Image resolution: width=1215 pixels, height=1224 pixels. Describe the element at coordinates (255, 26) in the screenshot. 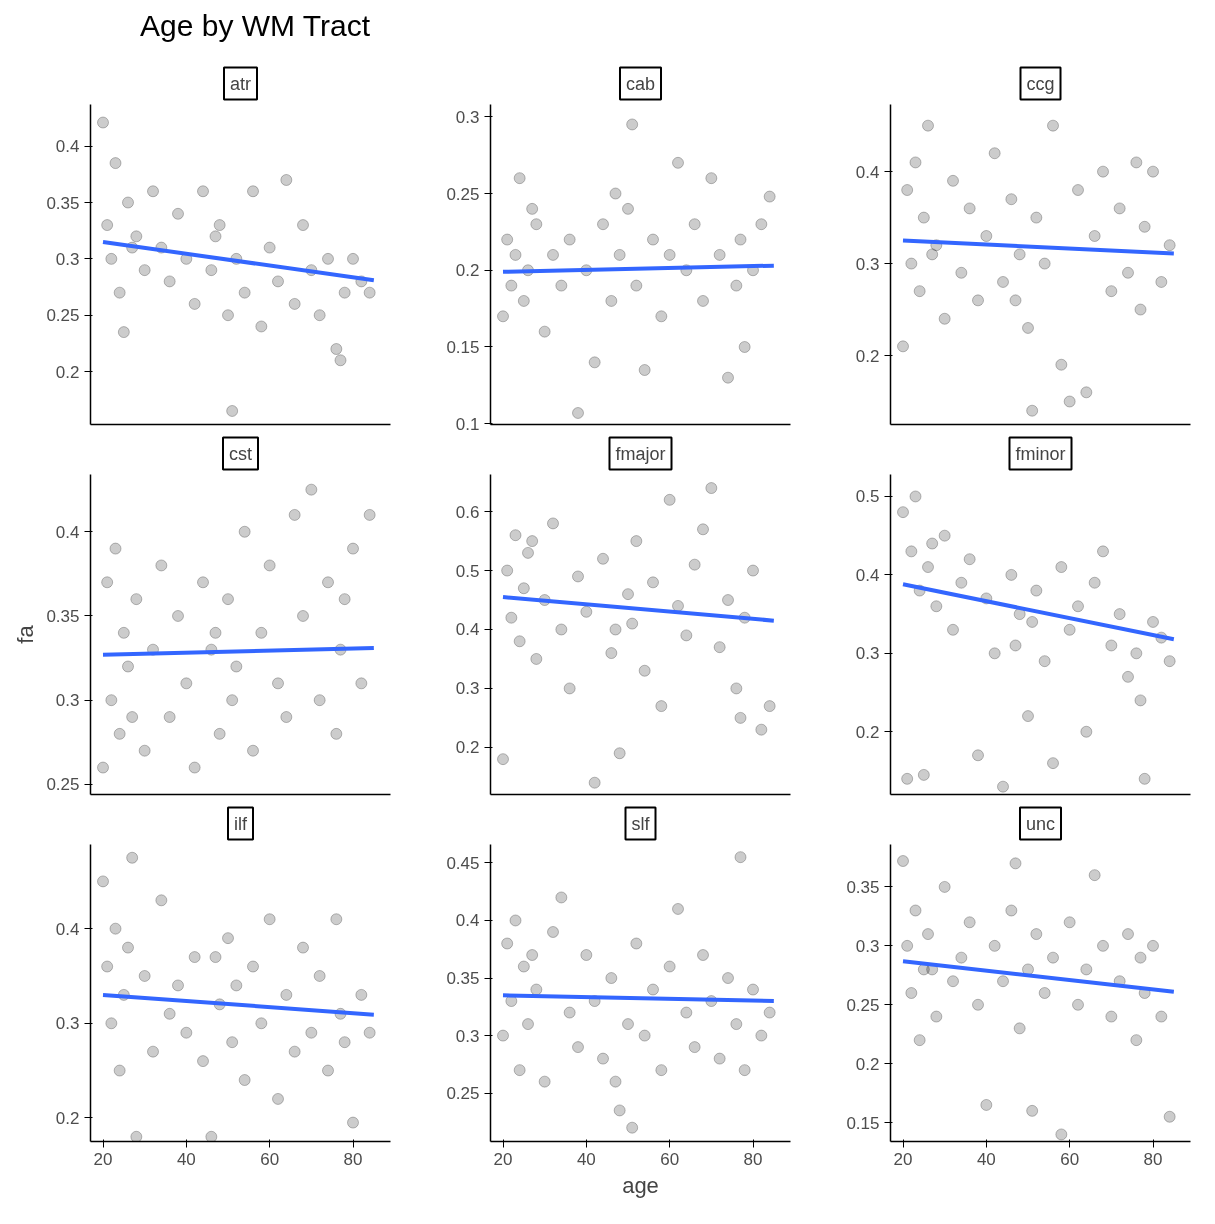

I see `text: Age by WM Tract` at that location.